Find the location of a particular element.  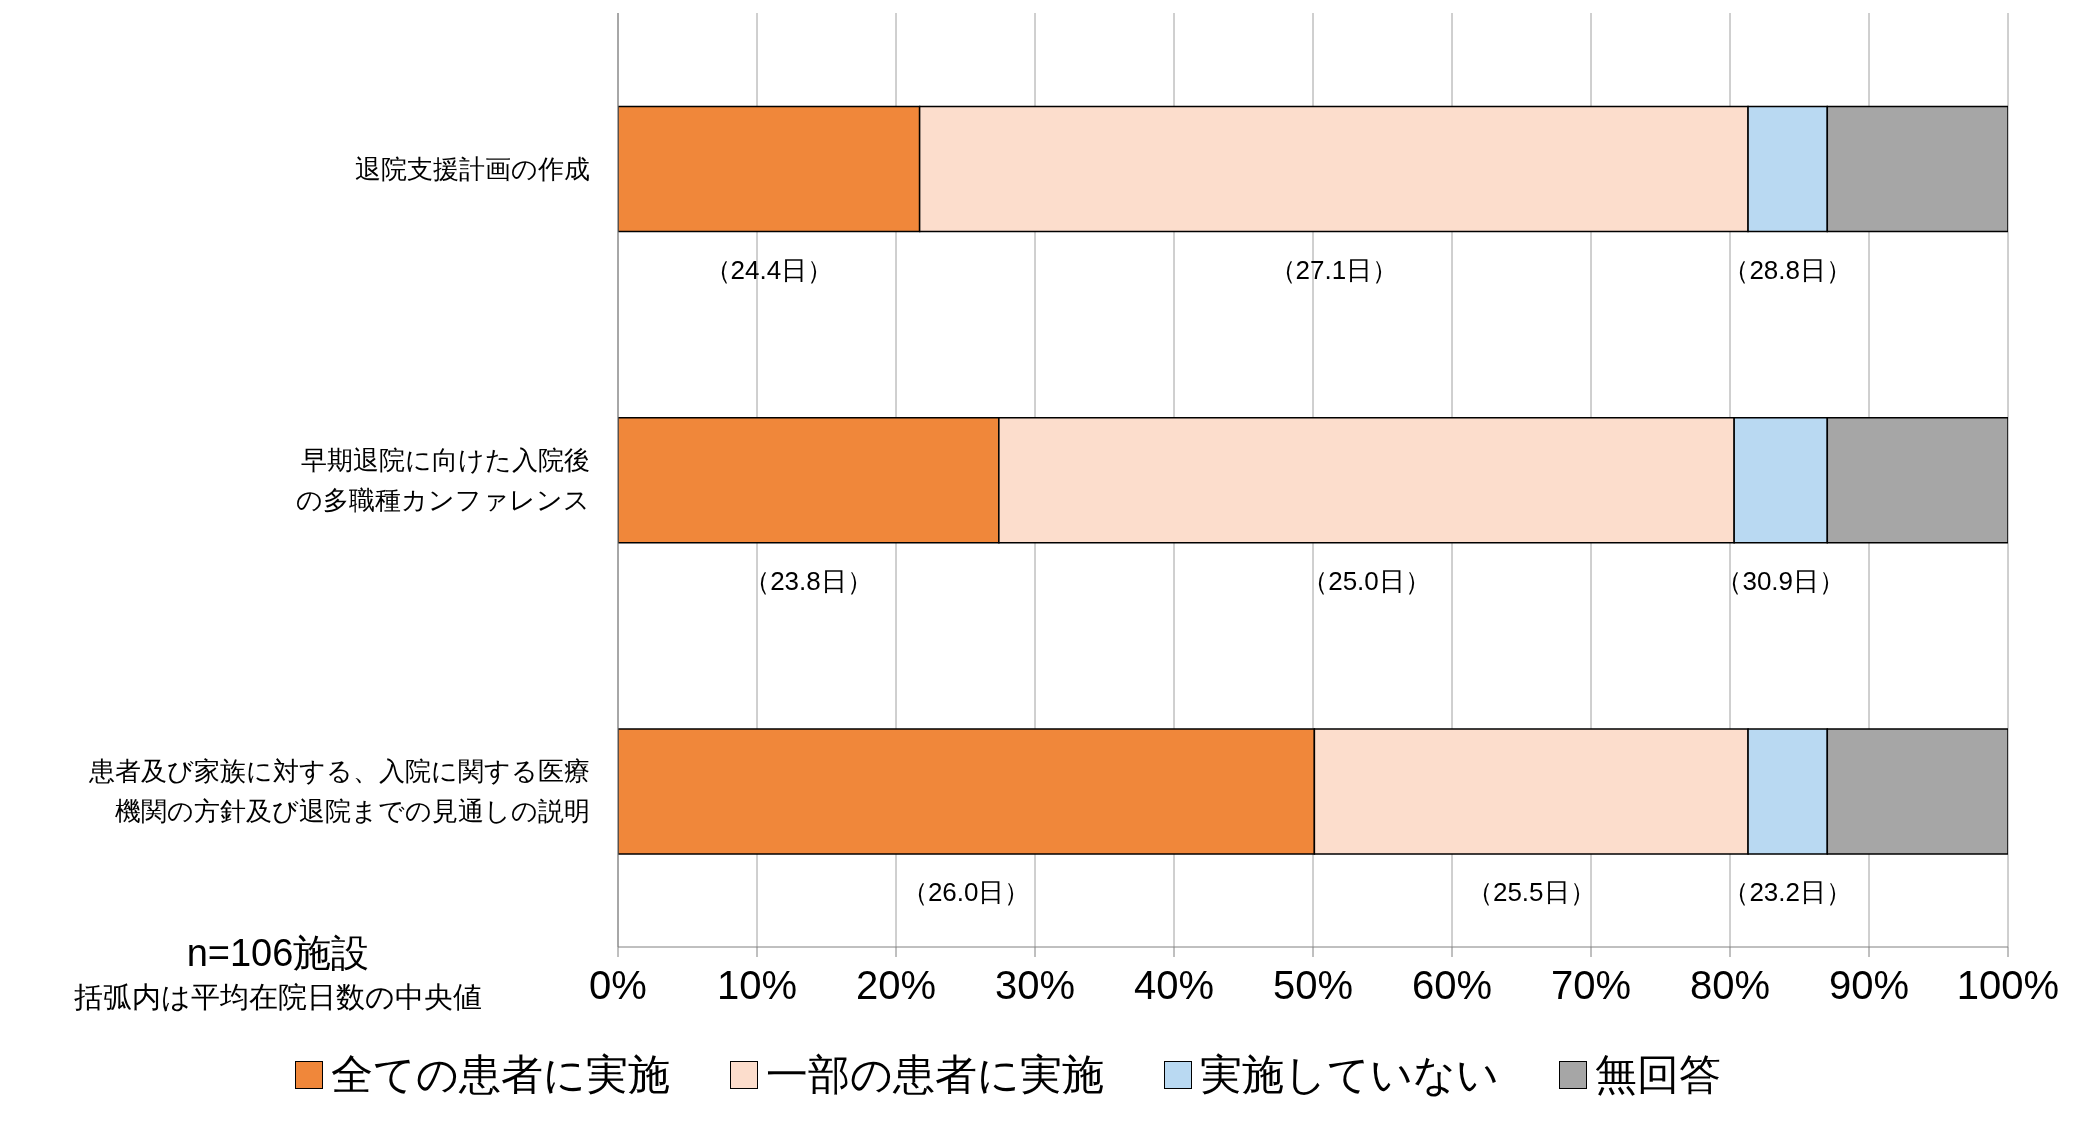

legend-label: 無回答 is located at coordinates (1658, 1075).